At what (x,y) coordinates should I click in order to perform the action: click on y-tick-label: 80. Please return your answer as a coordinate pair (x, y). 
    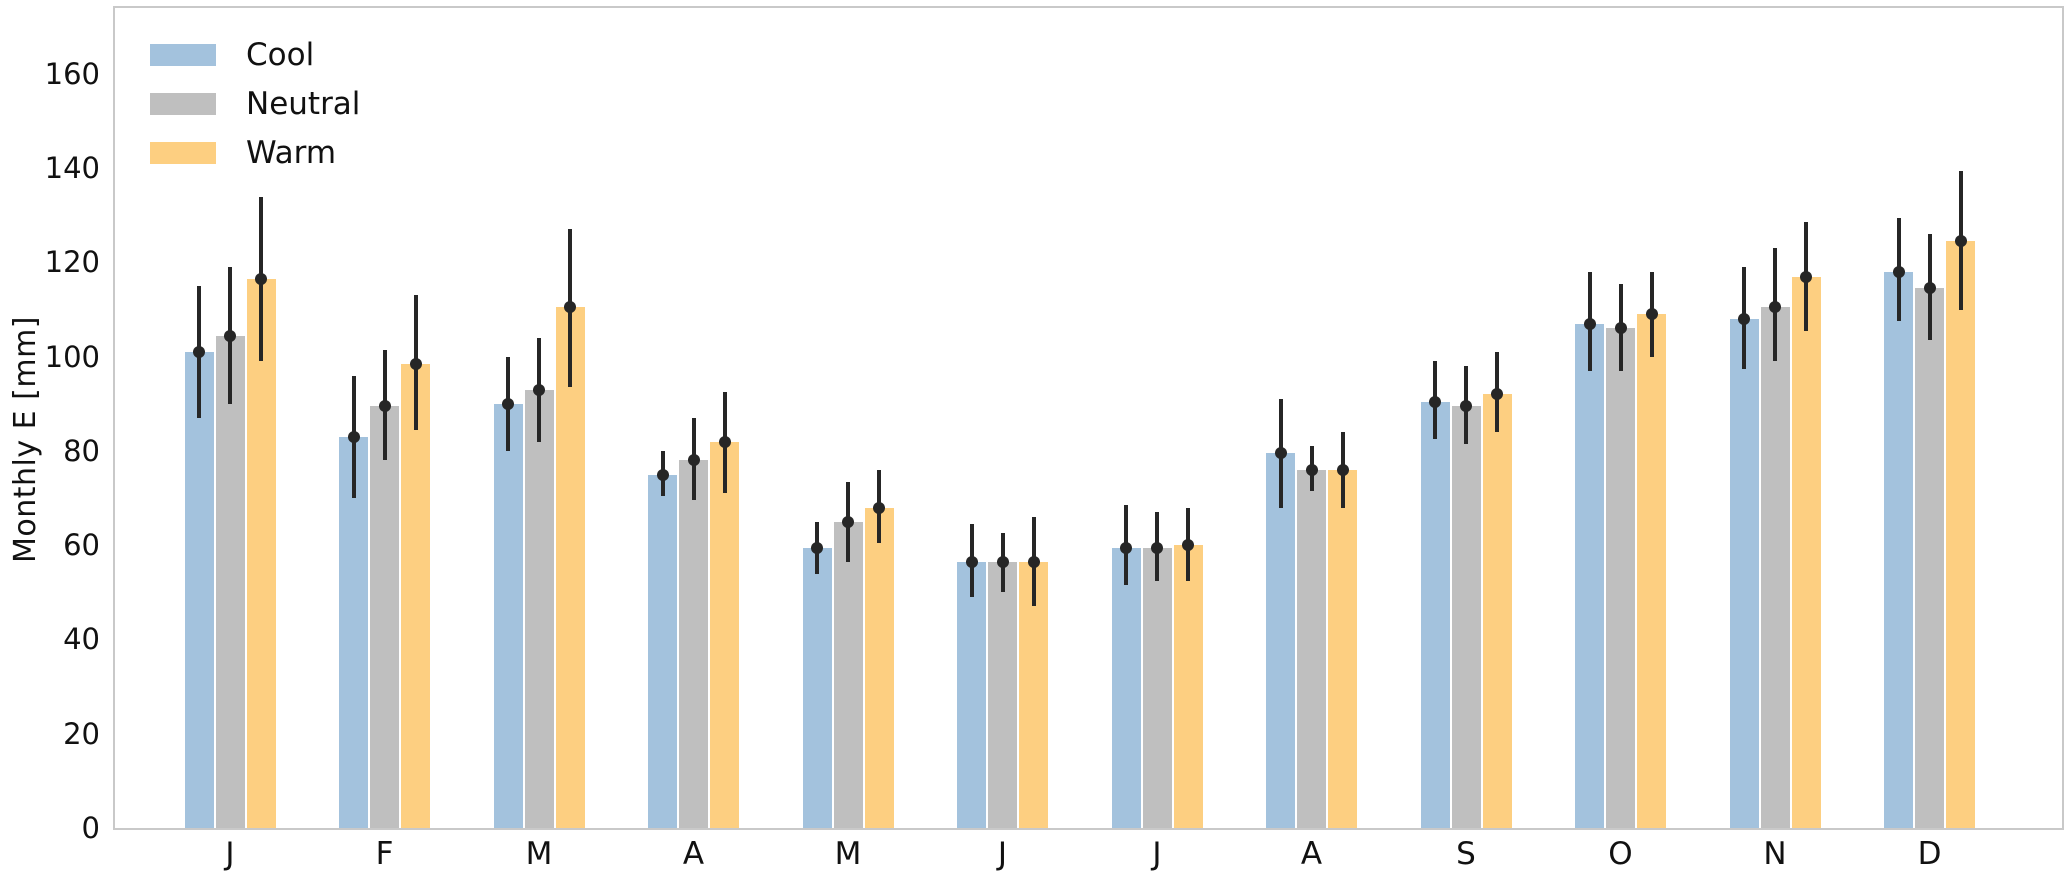
    Looking at the image, I should click on (81, 450).